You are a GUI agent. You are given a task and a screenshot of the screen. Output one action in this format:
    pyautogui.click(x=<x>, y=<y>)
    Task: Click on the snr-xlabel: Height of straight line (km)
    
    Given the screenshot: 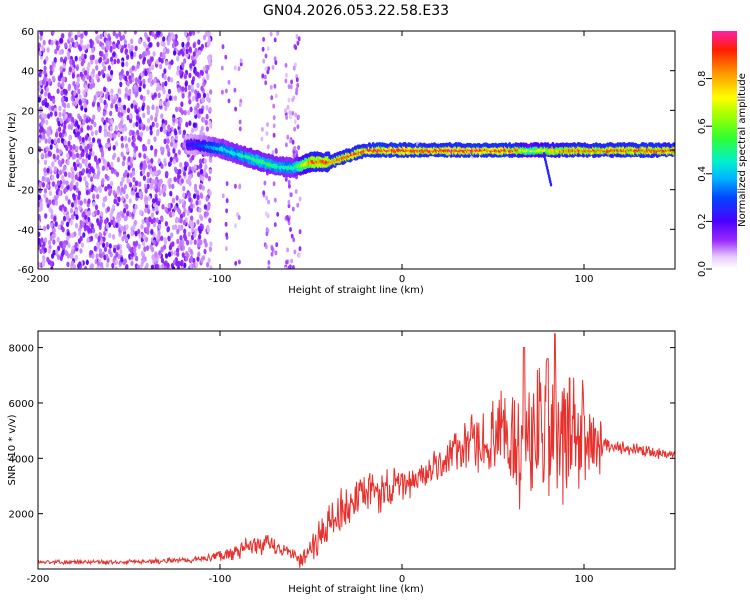 What is the action you would take?
    pyautogui.click(x=356, y=589)
    